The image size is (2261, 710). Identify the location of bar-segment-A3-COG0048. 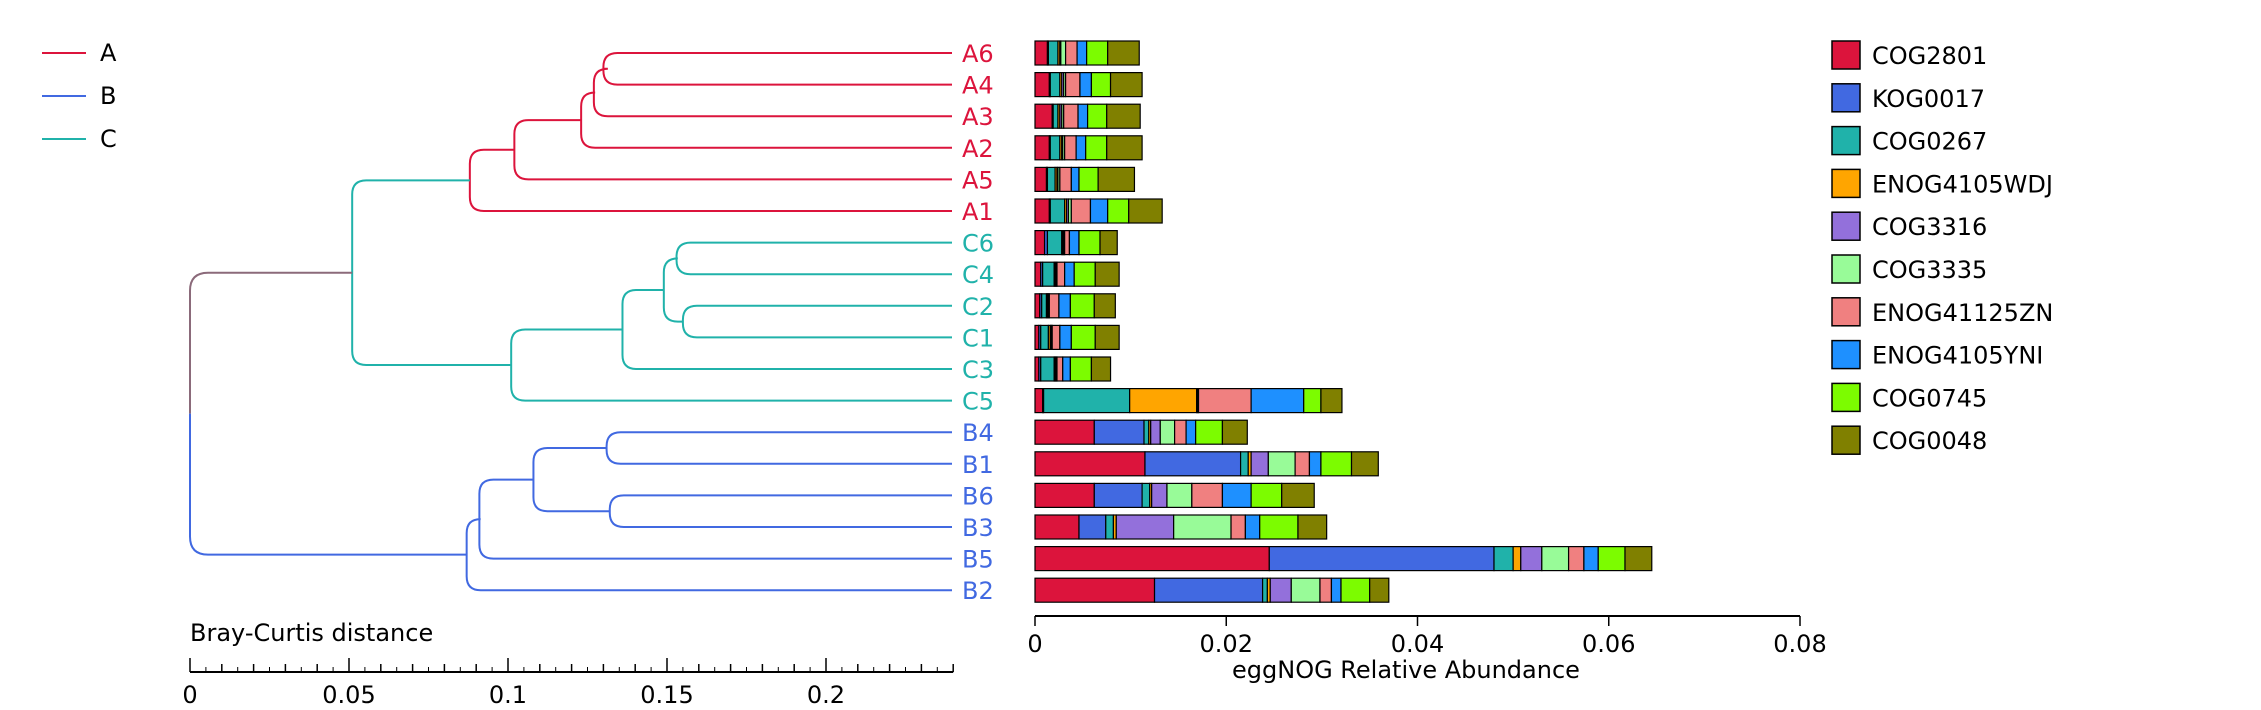
(1123, 116).